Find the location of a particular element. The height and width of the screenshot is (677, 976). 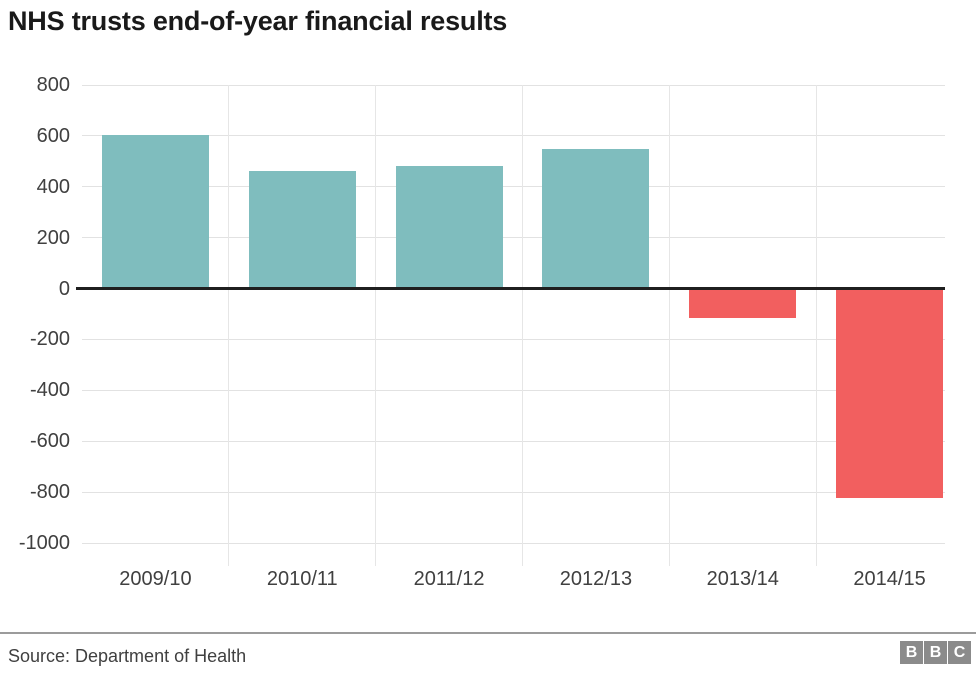

gridline--1000 is located at coordinates (513, 543).